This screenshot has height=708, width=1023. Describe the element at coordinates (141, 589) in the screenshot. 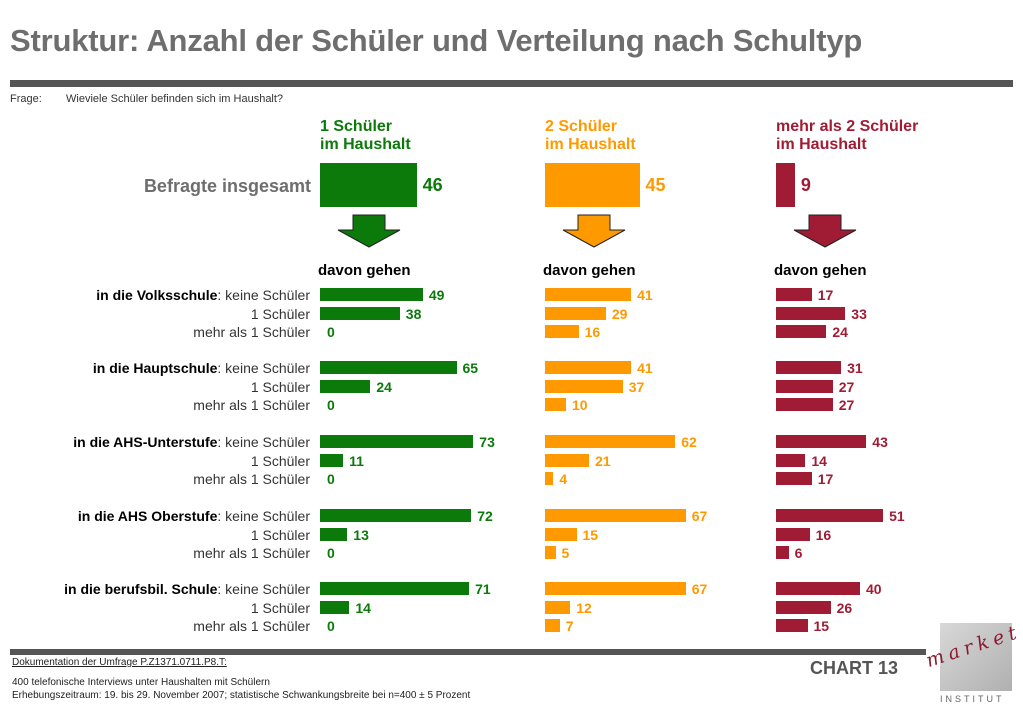

I see `school-type-label: in die berufsbil. Schule` at that location.